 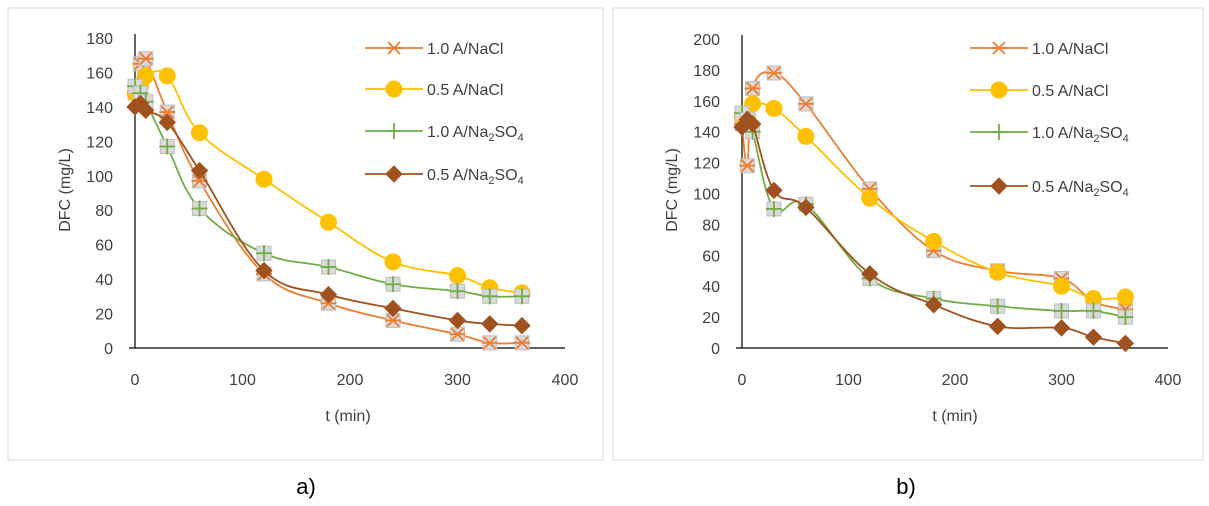 I want to click on panel-a-legend-label: 0.5 A/Na2SO4, so click(x=475, y=177).